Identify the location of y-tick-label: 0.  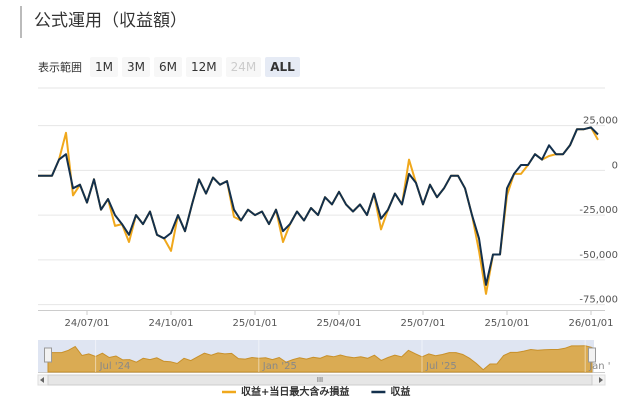
(615, 165).